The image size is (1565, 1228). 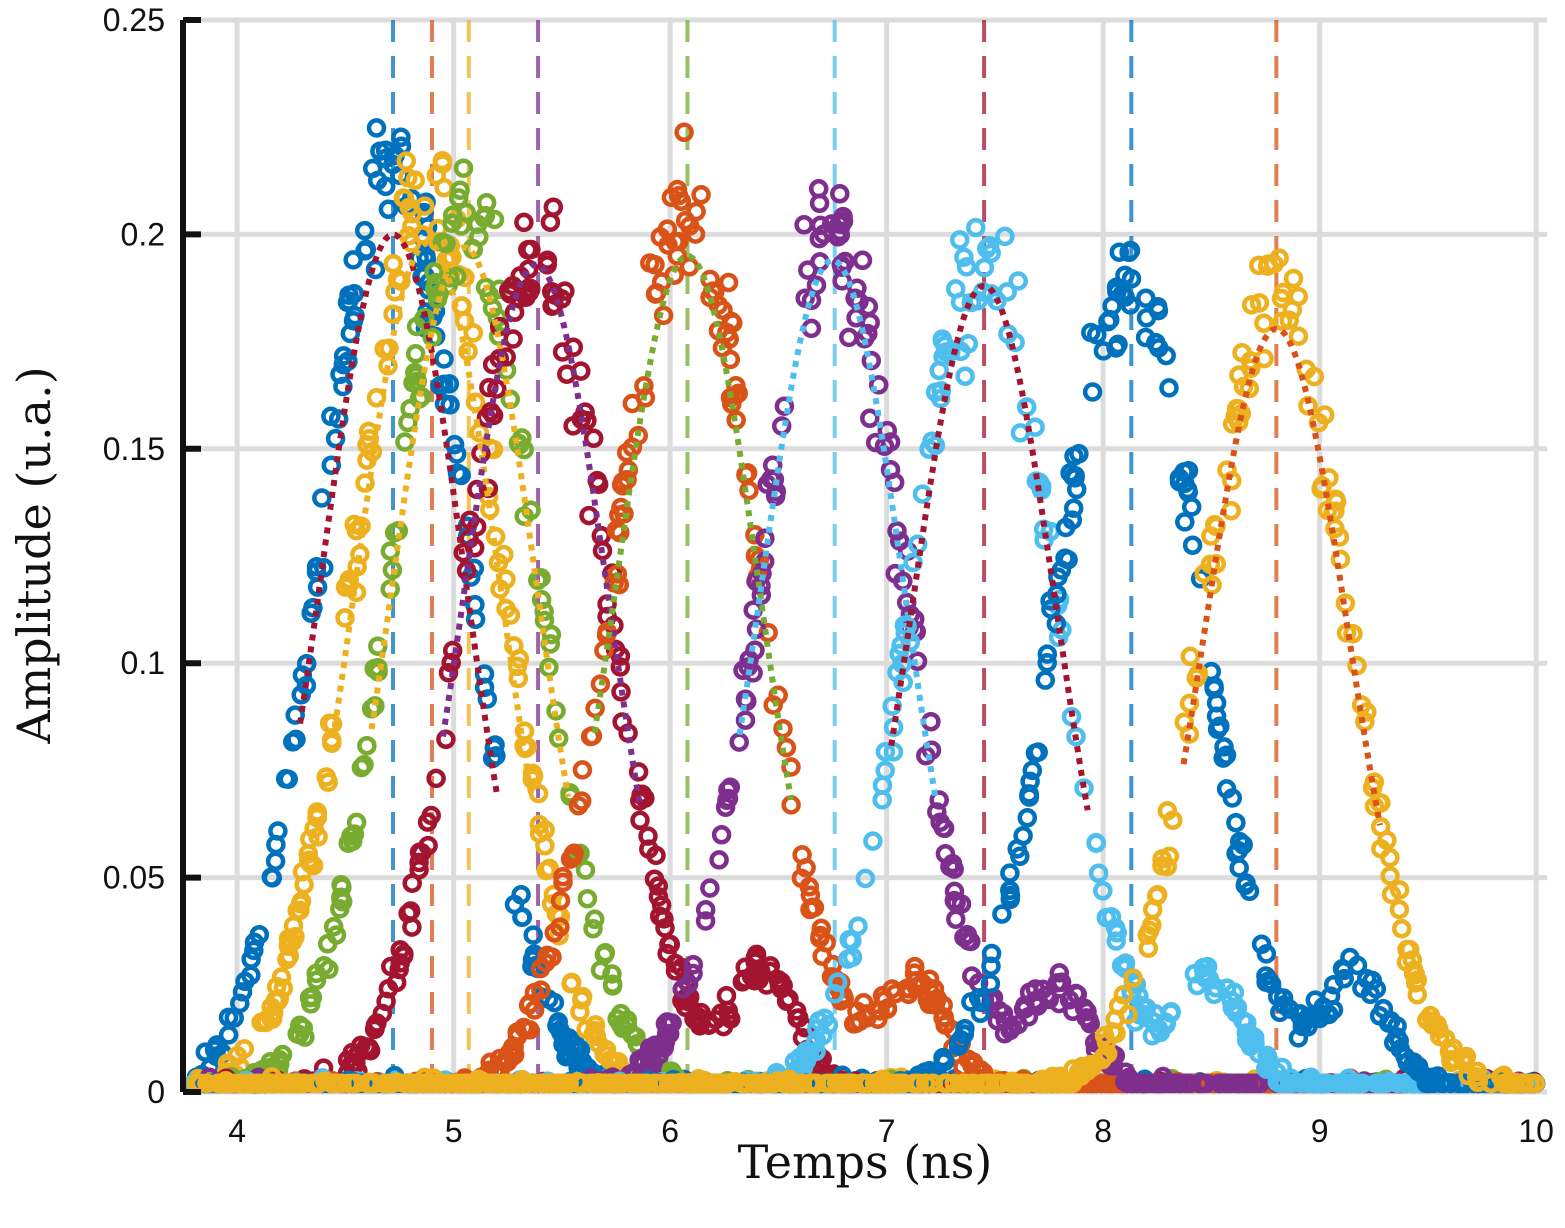 I want to click on x-tick-label: 7, so click(x=887, y=1131).